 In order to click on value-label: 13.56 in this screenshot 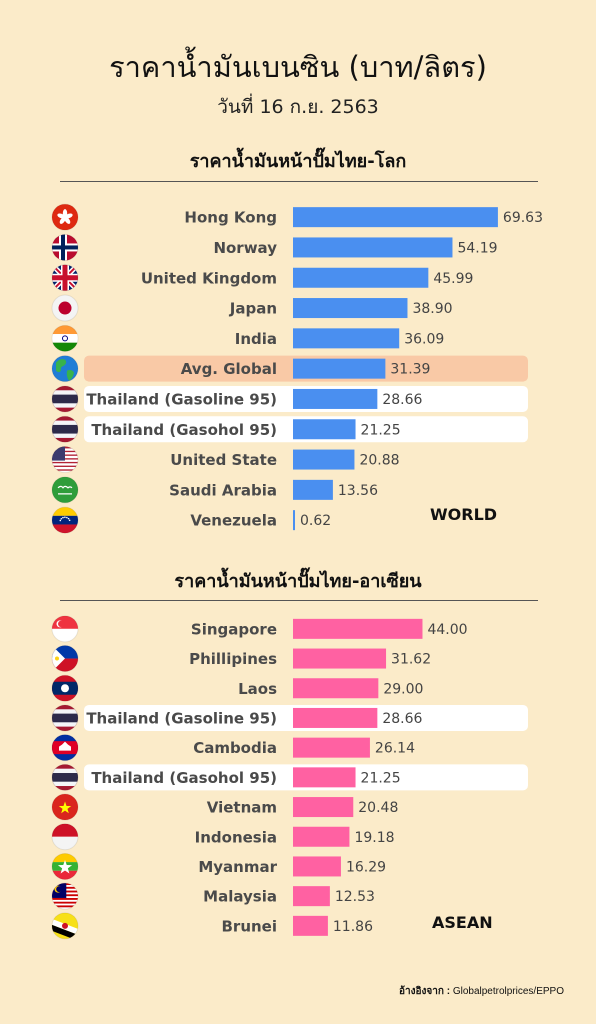, I will do `click(358, 491)`.